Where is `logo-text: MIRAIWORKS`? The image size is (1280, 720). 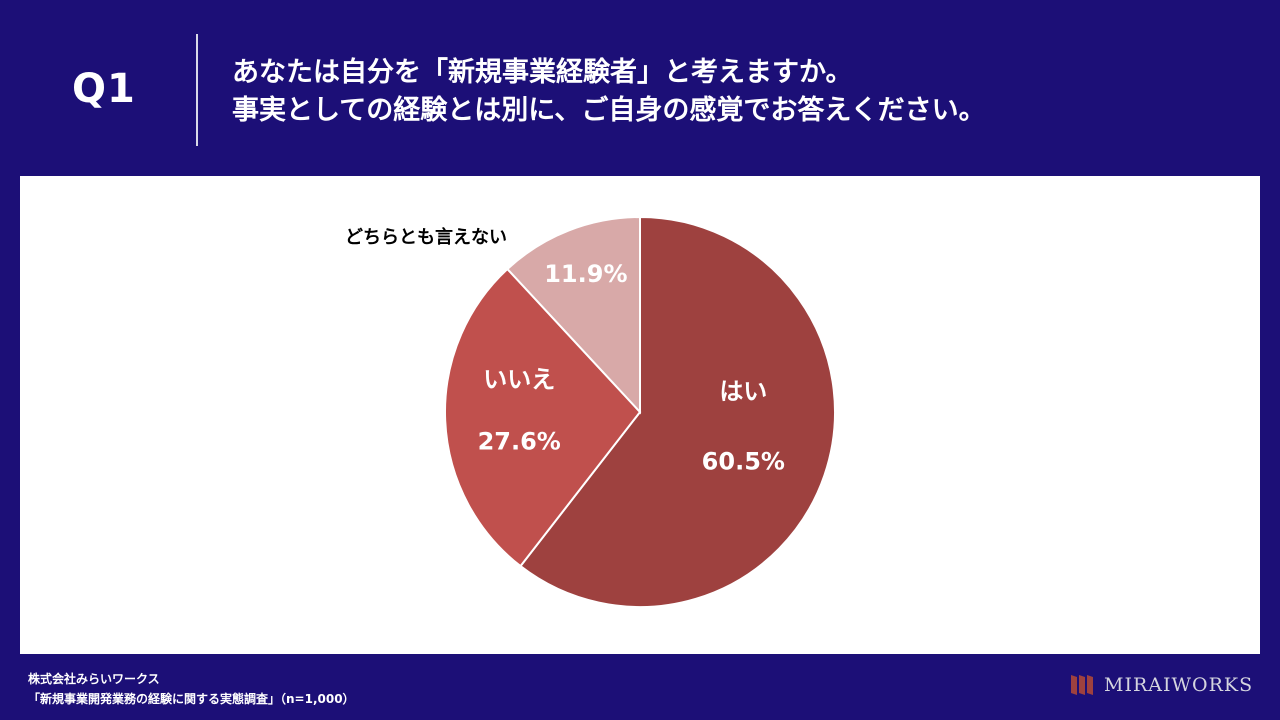 logo-text: MIRAIWORKS is located at coordinates (1179, 685).